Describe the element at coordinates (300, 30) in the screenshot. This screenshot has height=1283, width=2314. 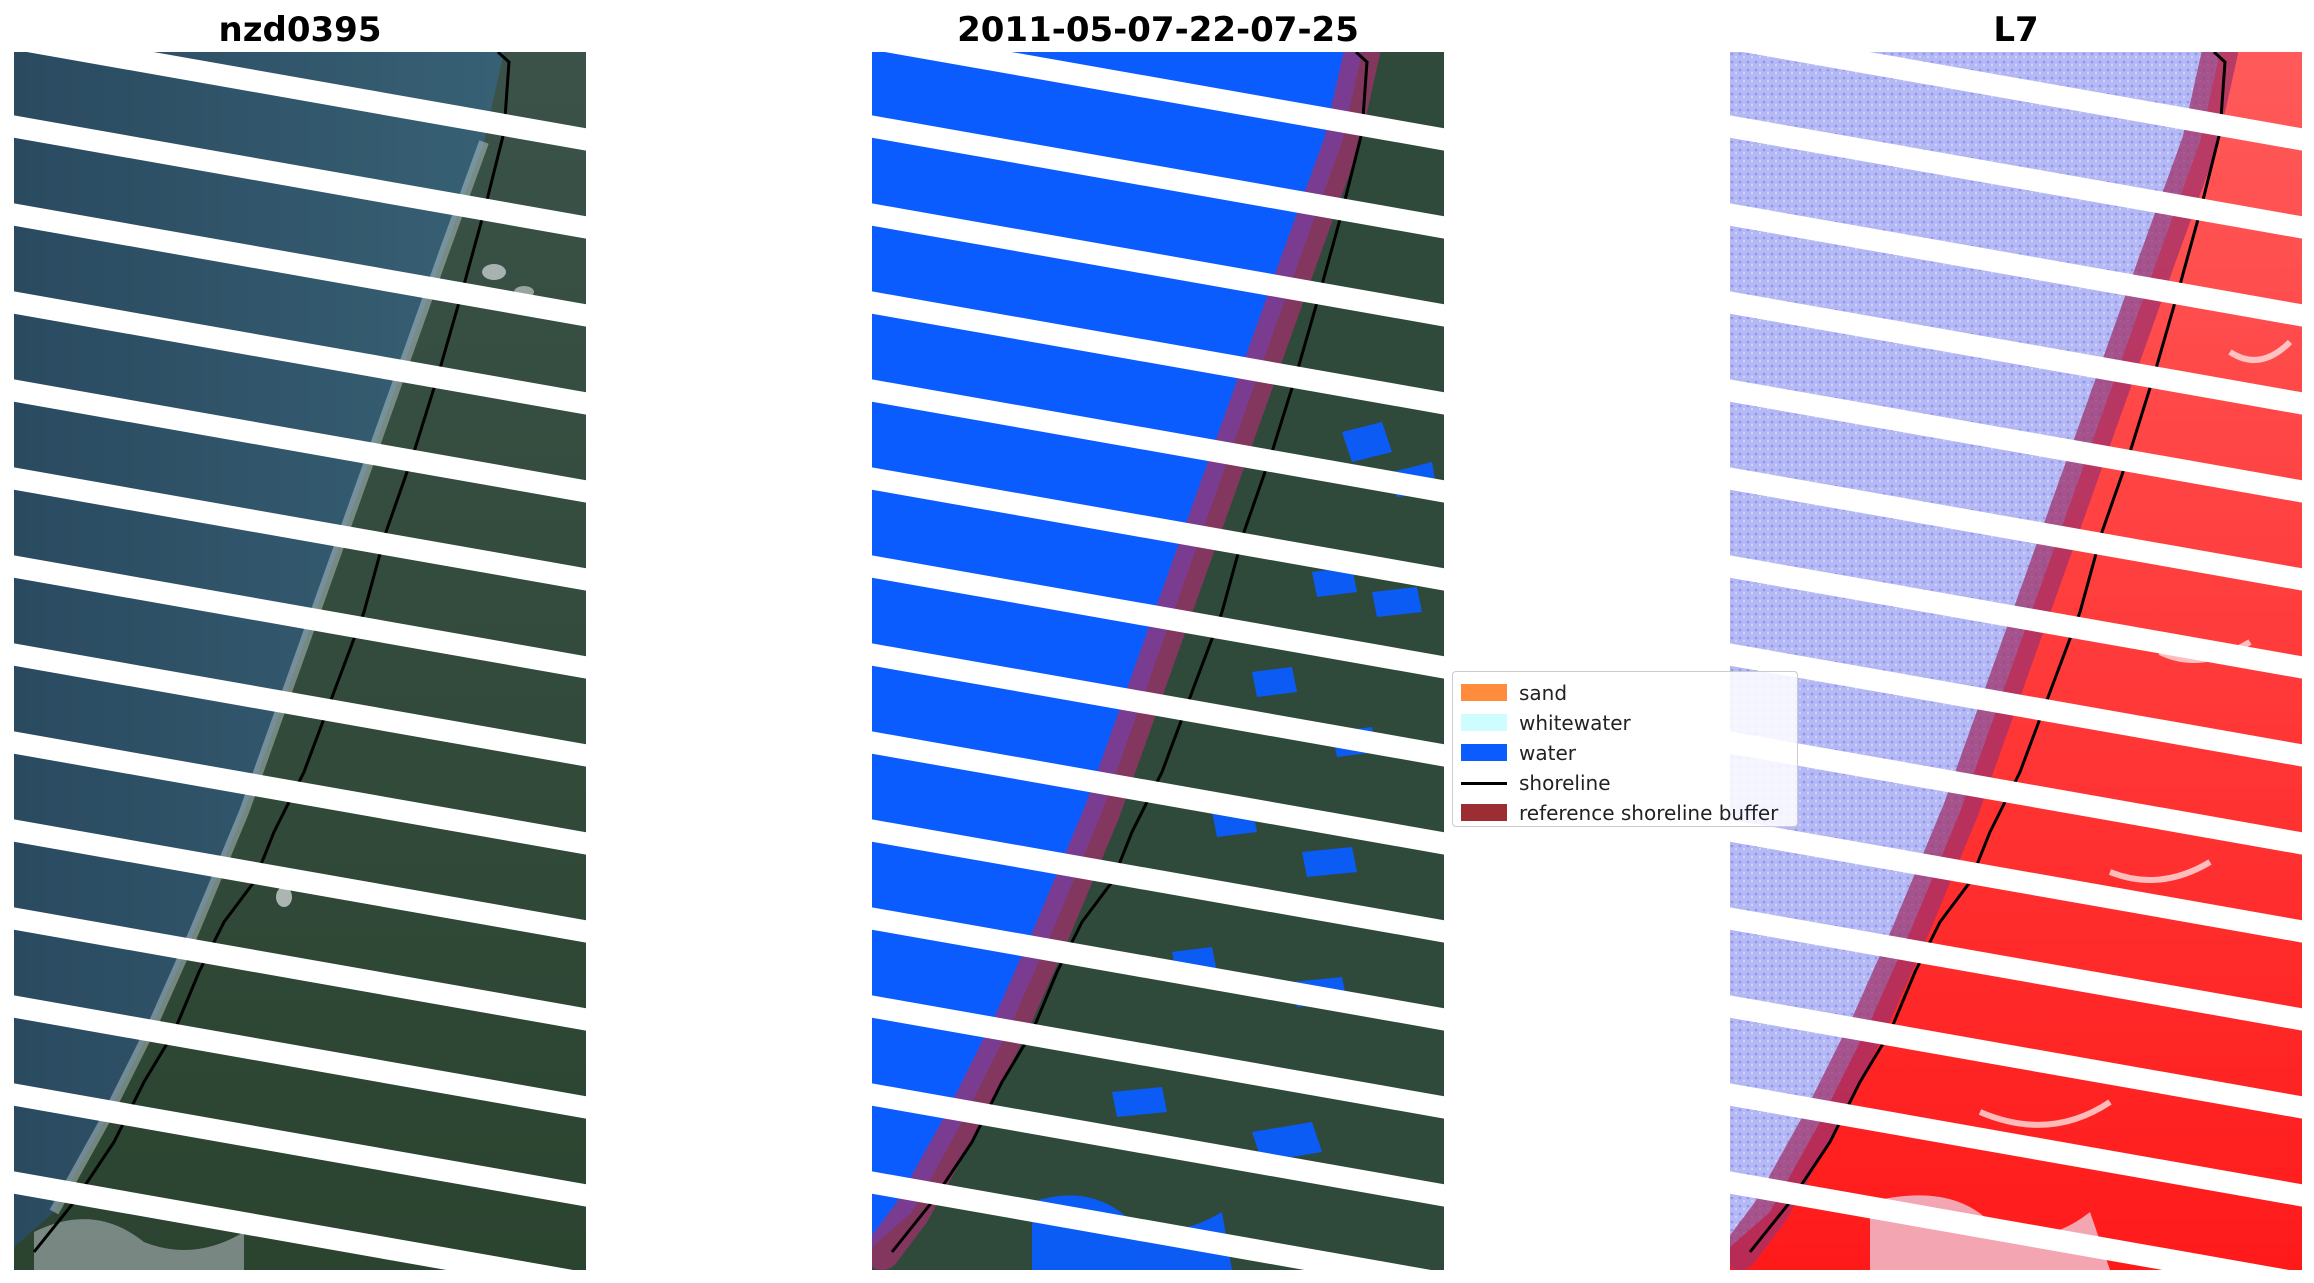
I see `left-panel-title: nzd0395` at that location.